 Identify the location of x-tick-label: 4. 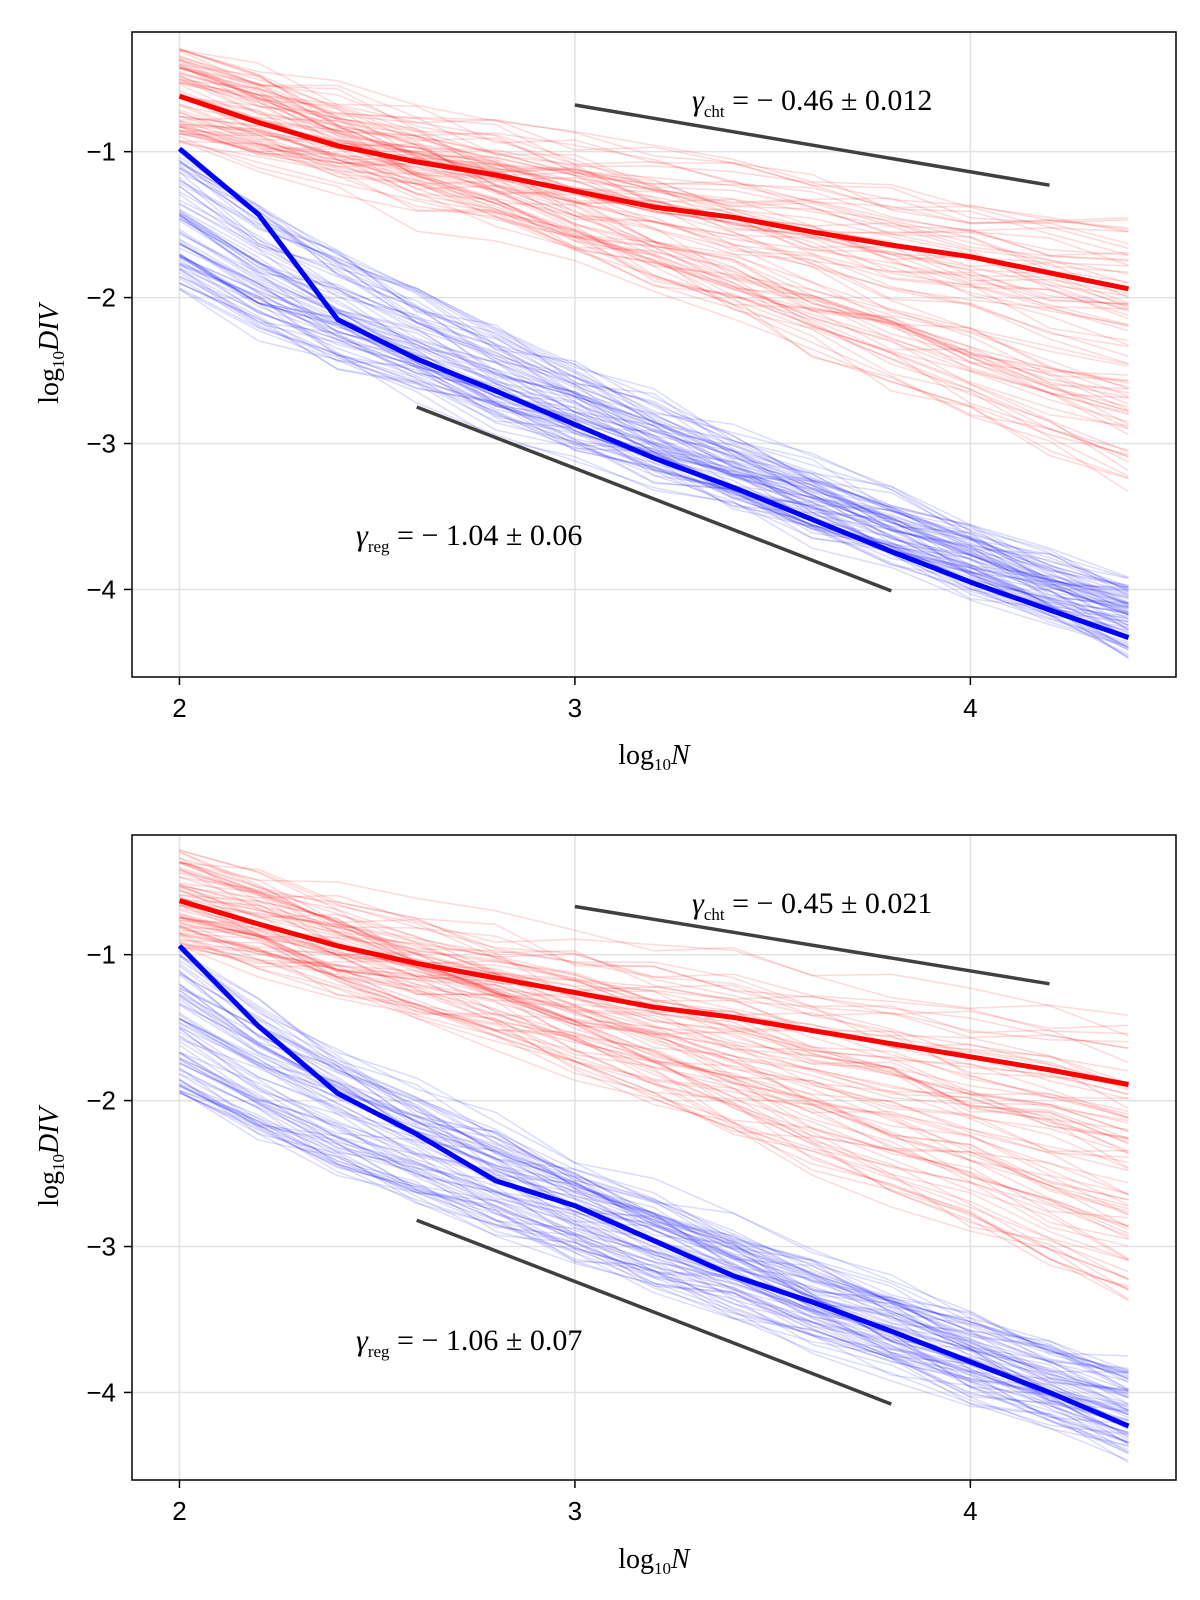
(970, 708).